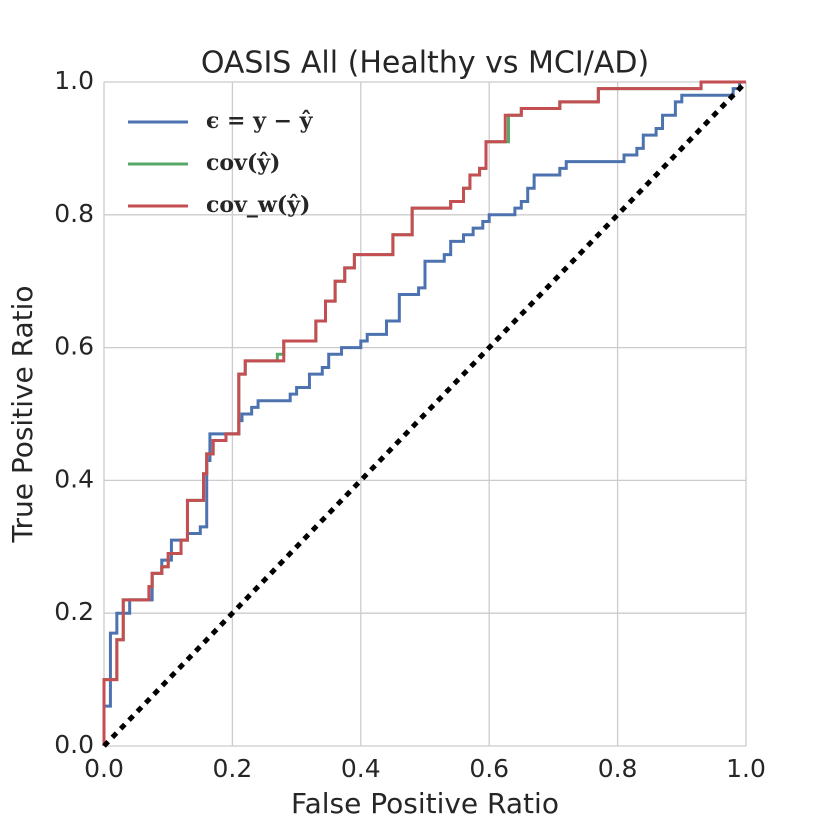 The height and width of the screenshot is (830, 830). What do you see at coordinates (746, 768) in the screenshot?
I see `x-tick-label: 1.0` at bounding box center [746, 768].